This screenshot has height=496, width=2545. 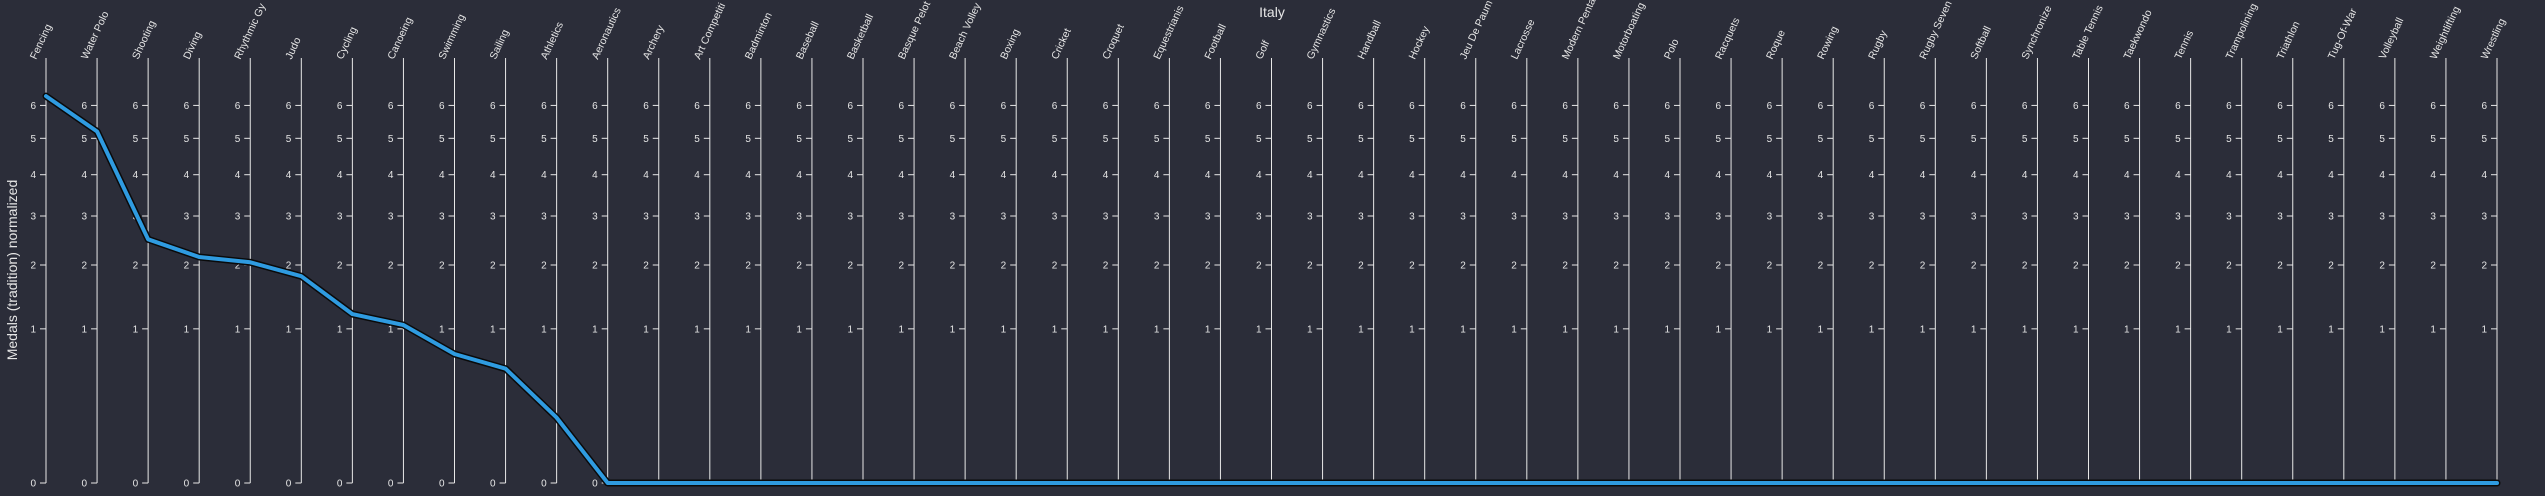 What do you see at coordinates (1168, 32) in the screenshot?
I see `dimension-label: Equestrianis` at bounding box center [1168, 32].